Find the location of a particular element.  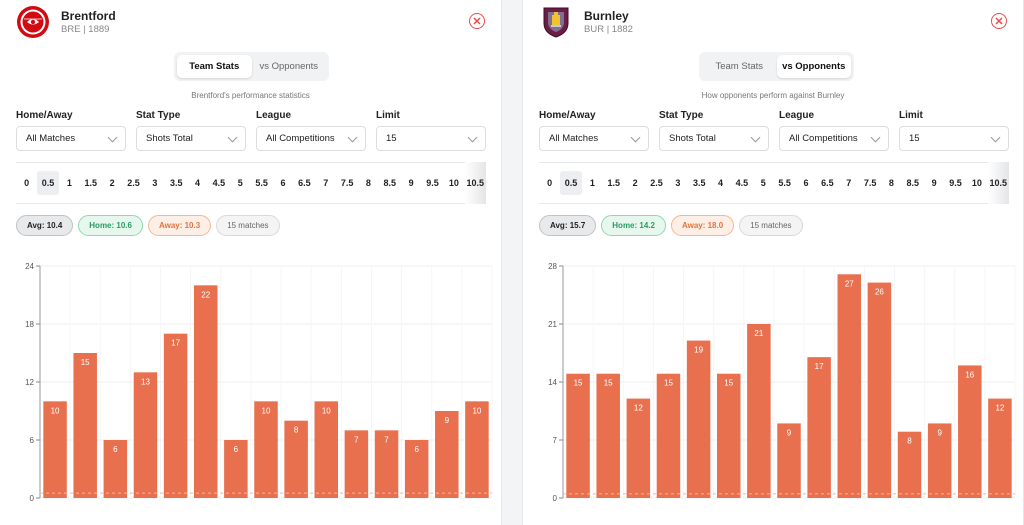

chevron-down-icon is located at coordinates (352, 137).